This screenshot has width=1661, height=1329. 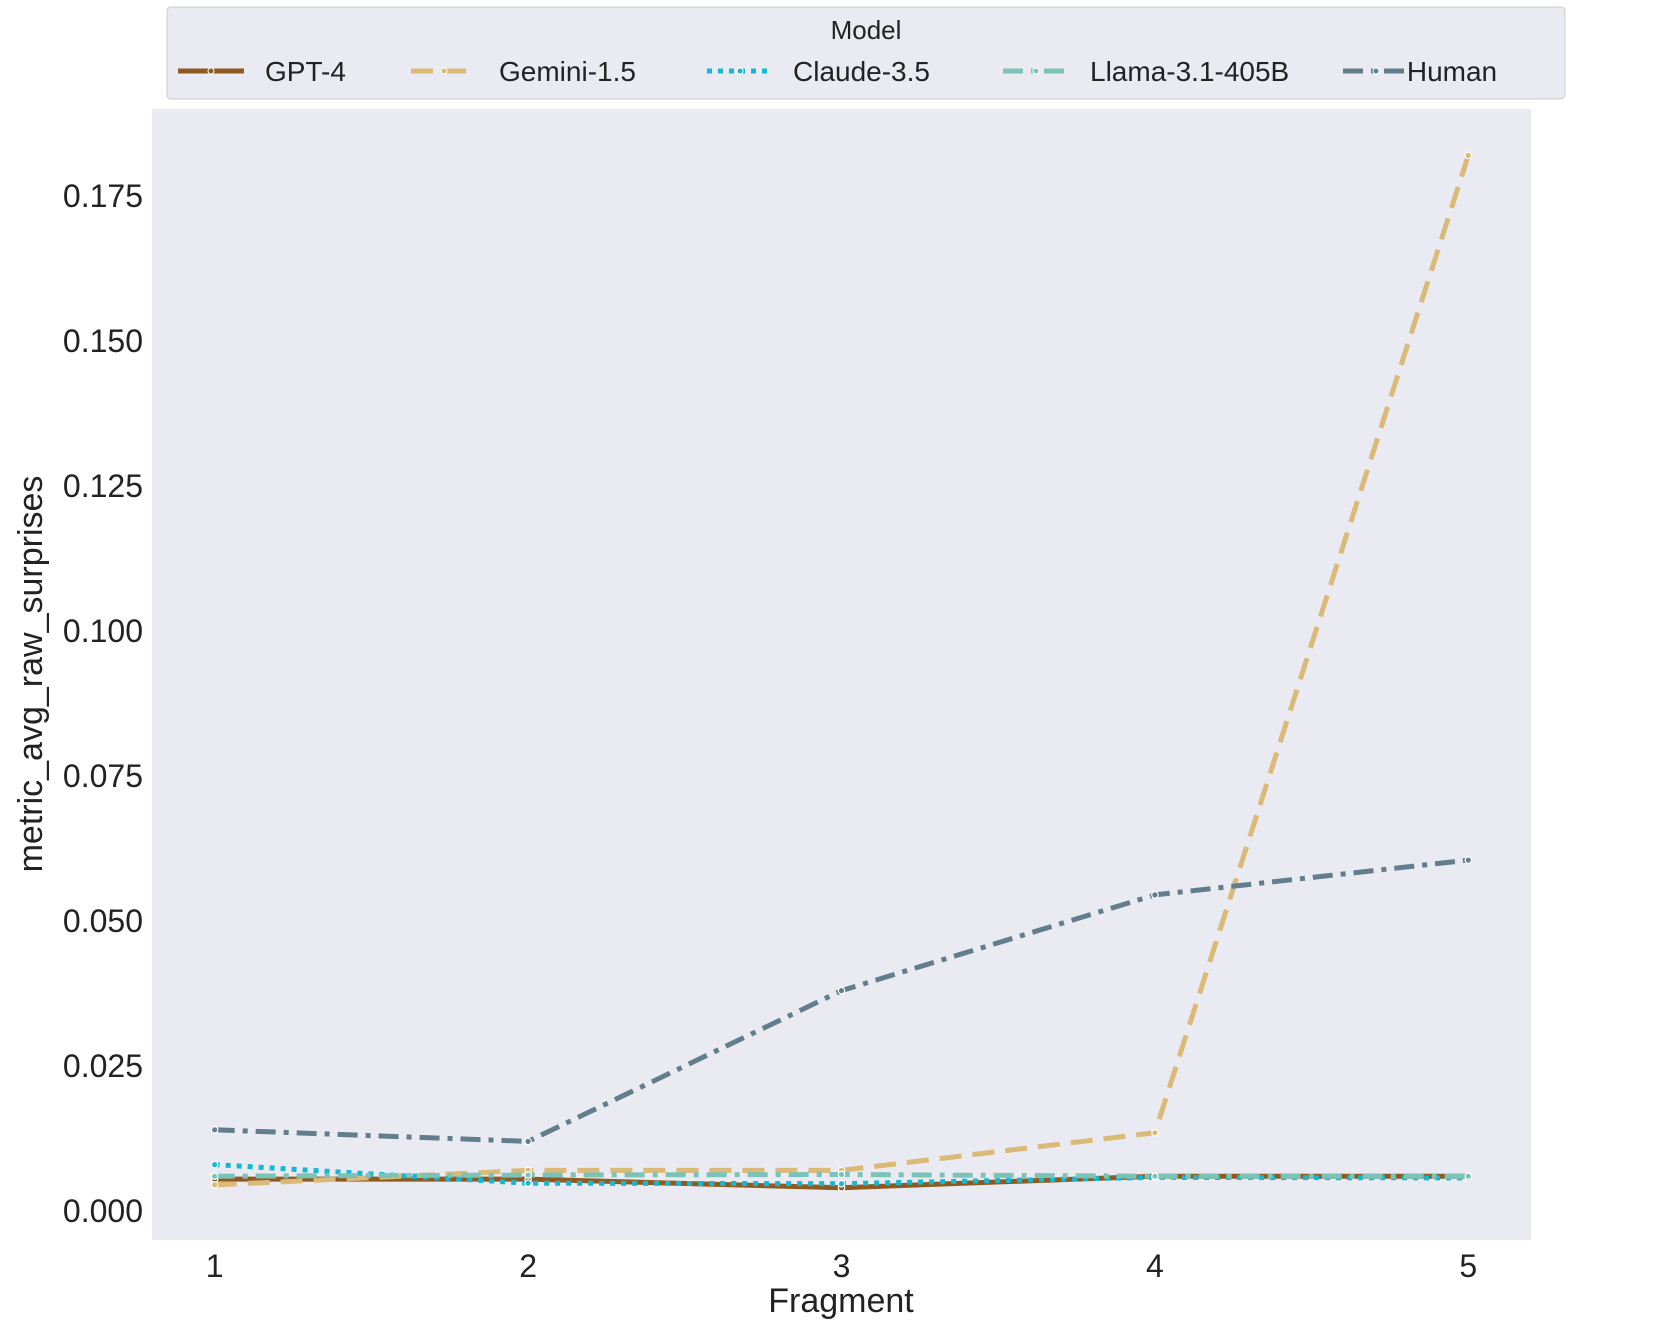 What do you see at coordinates (103, 703) in the screenshot?
I see `y-tick-labels: 0.000 0.025 0.050 0.075 0.100 0.125 0.150 0.175` at bounding box center [103, 703].